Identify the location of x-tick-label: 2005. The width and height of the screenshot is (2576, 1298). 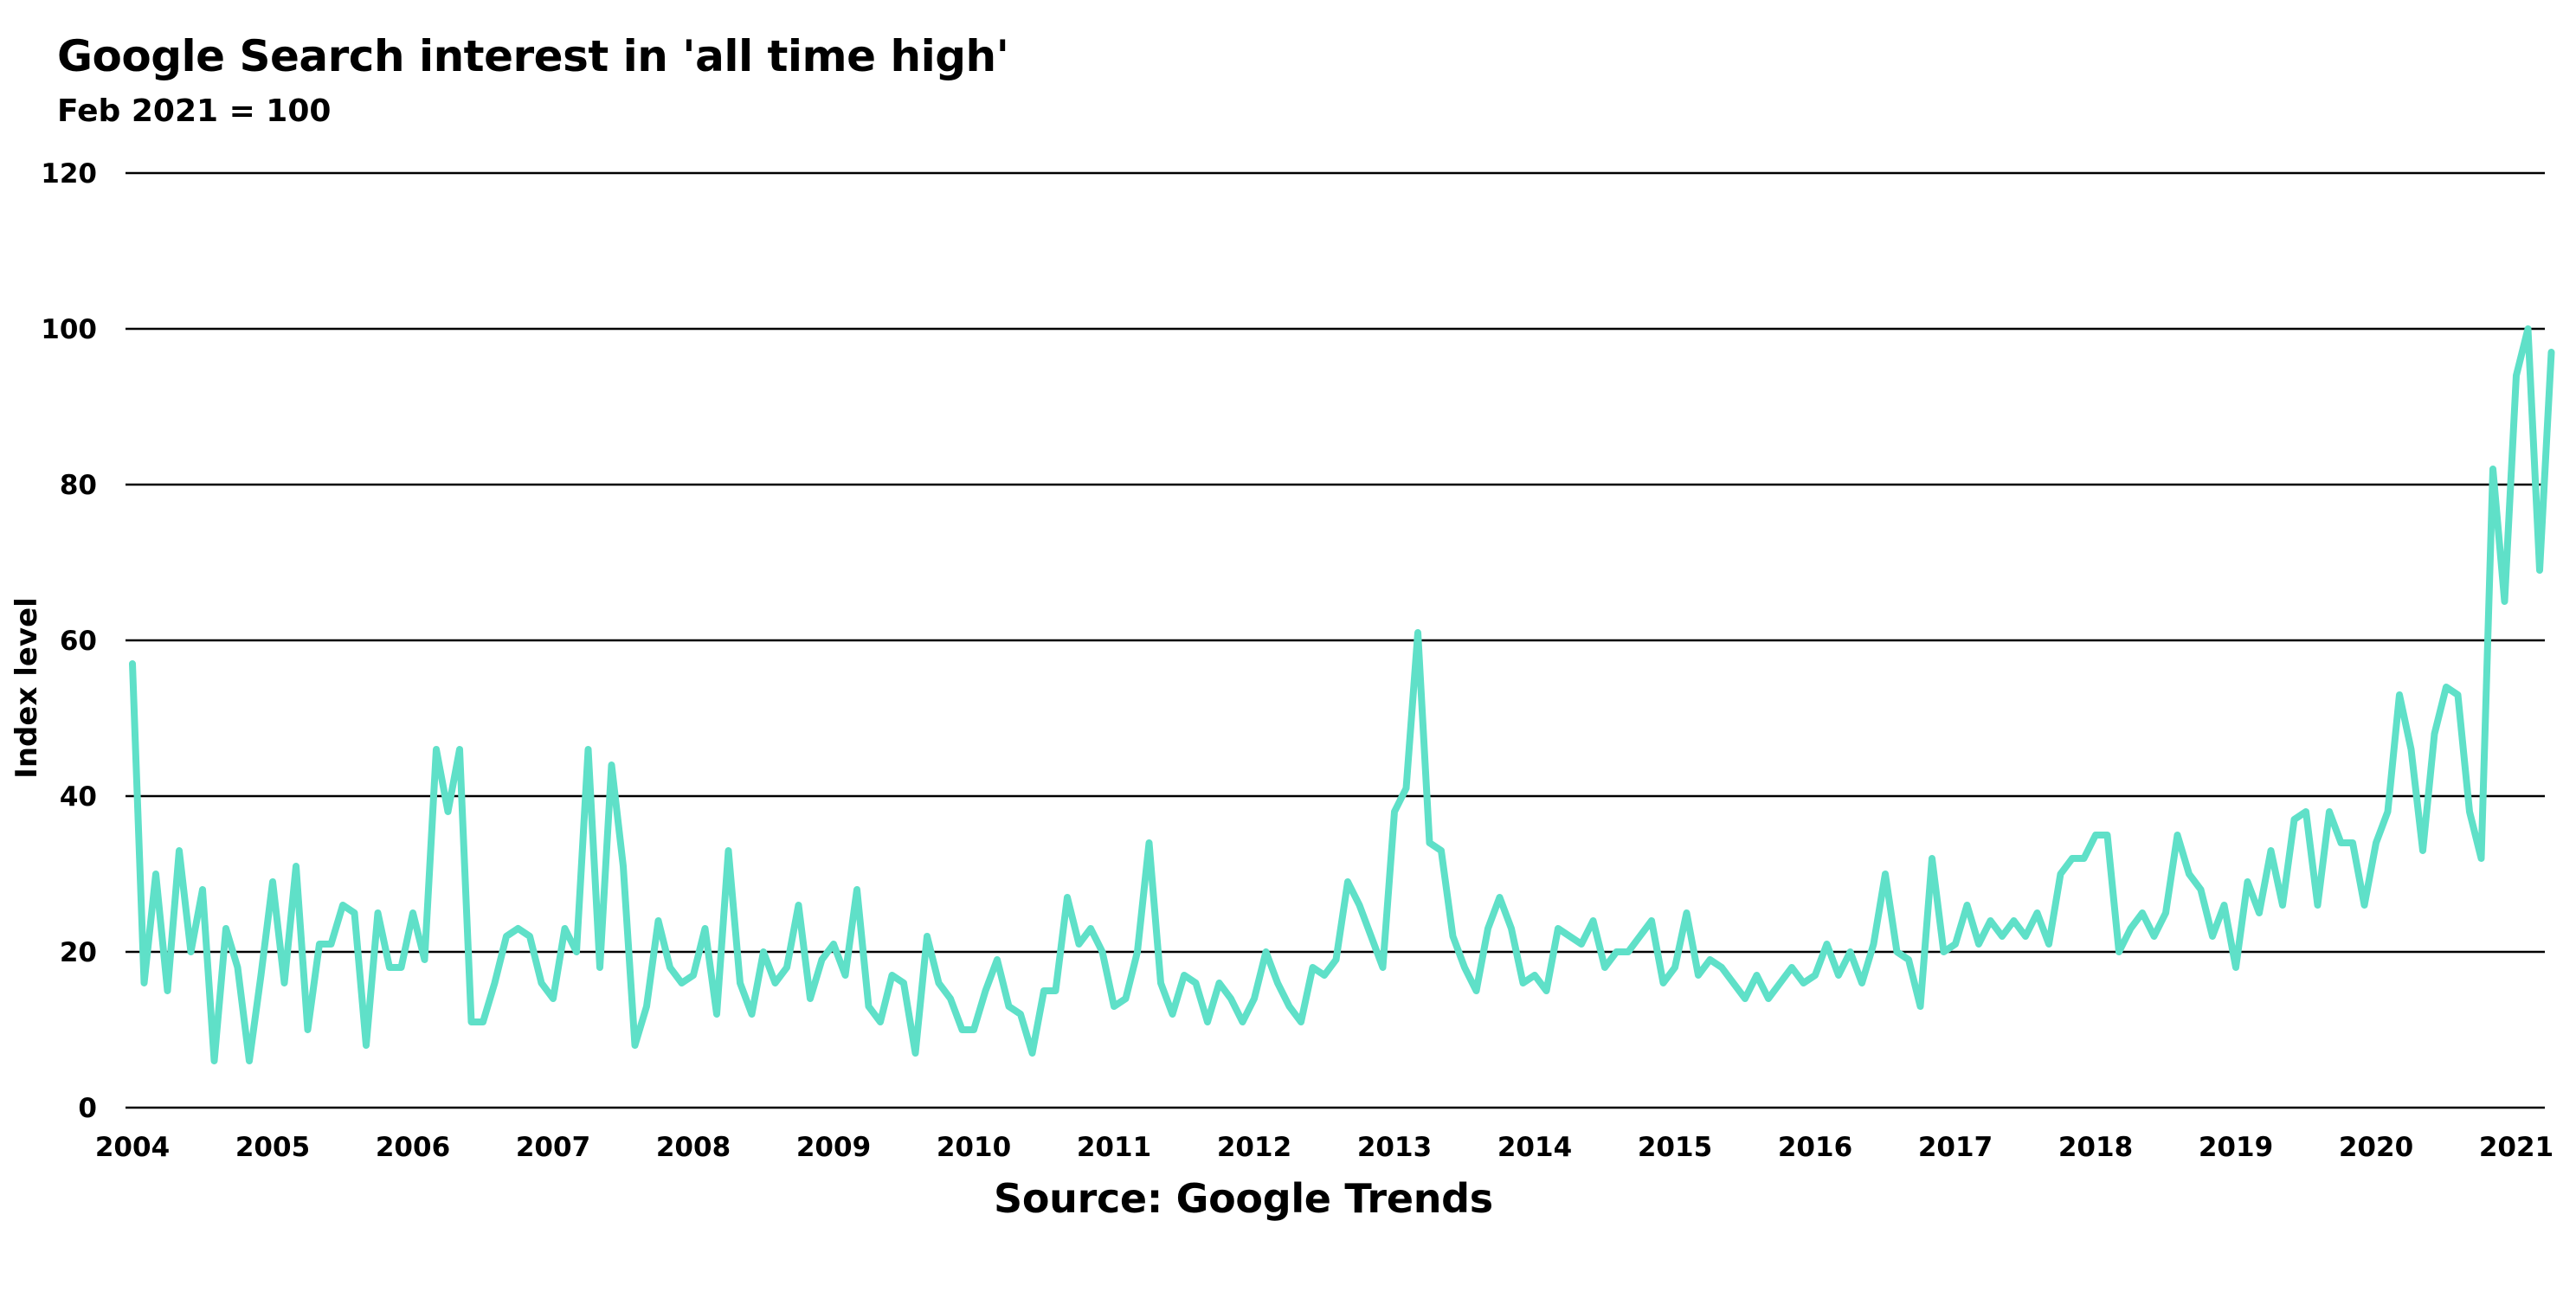
(272, 1147).